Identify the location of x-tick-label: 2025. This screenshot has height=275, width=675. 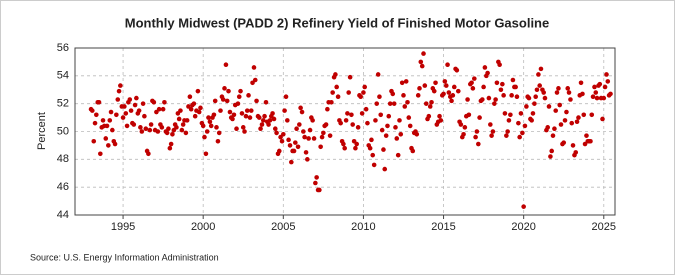
(604, 227).